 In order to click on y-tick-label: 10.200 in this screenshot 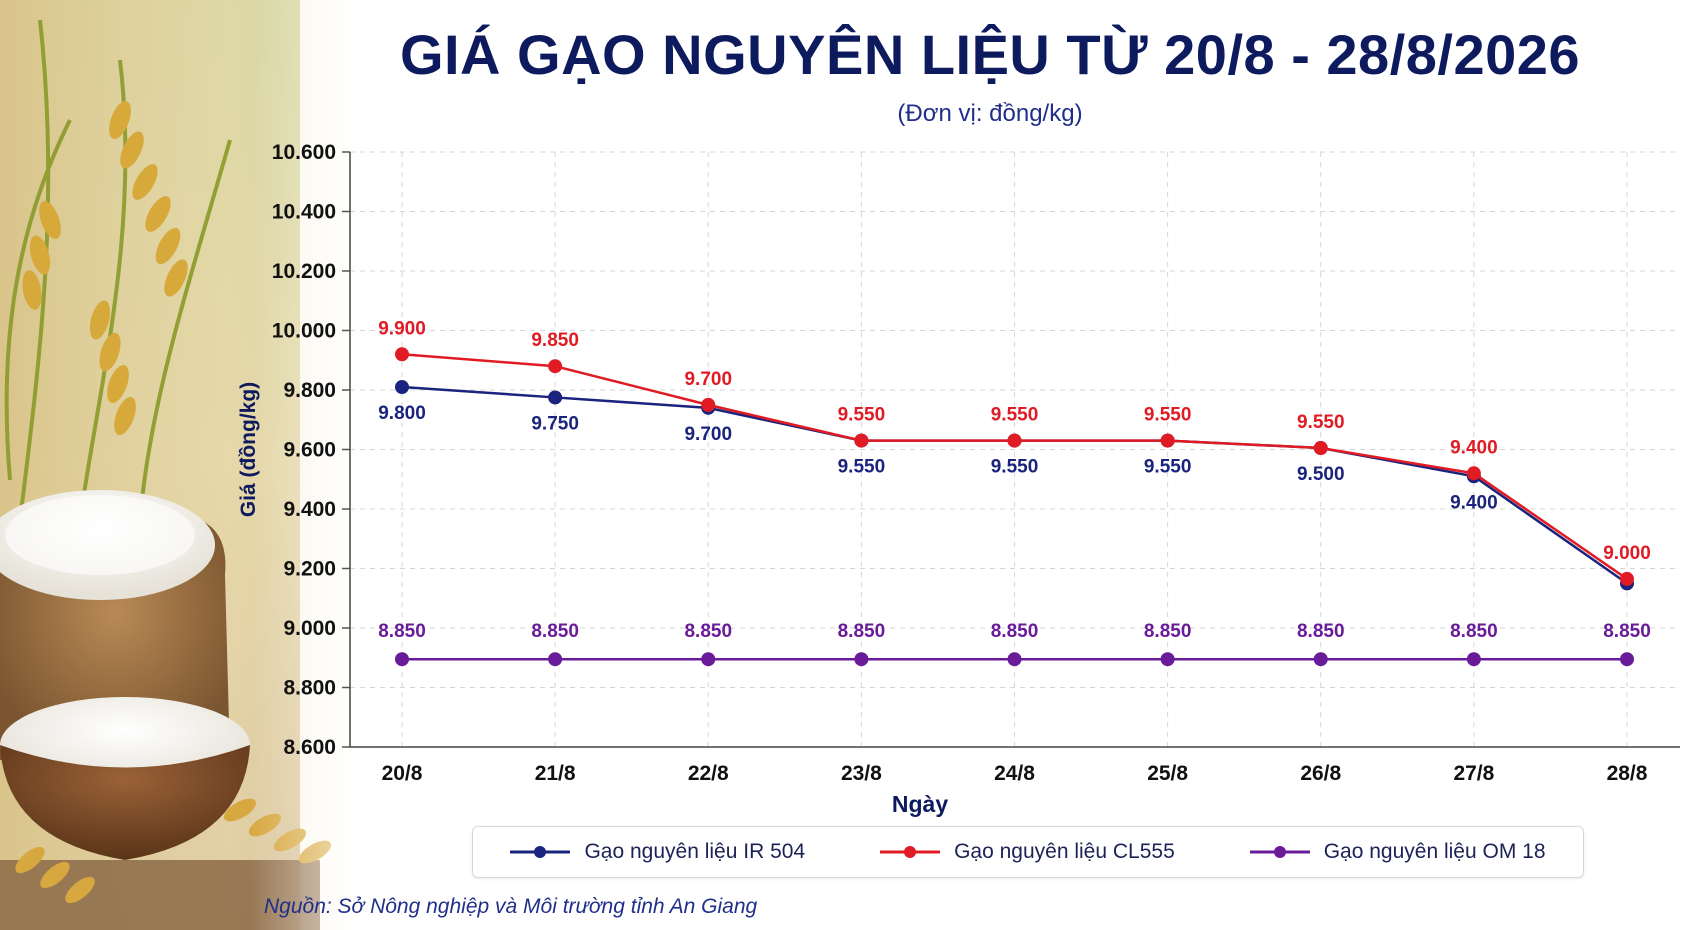, I will do `click(304, 271)`.